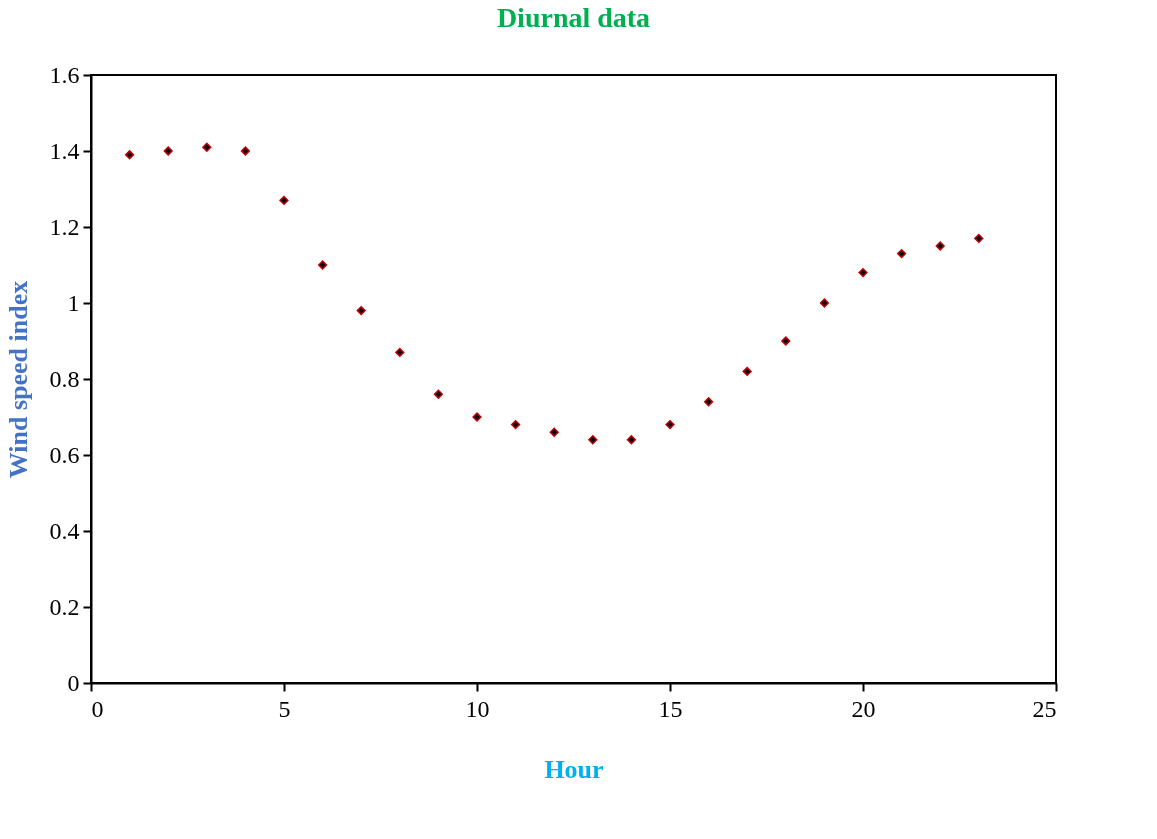  I want to click on y-tick-label: 0.2, so click(64, 606).